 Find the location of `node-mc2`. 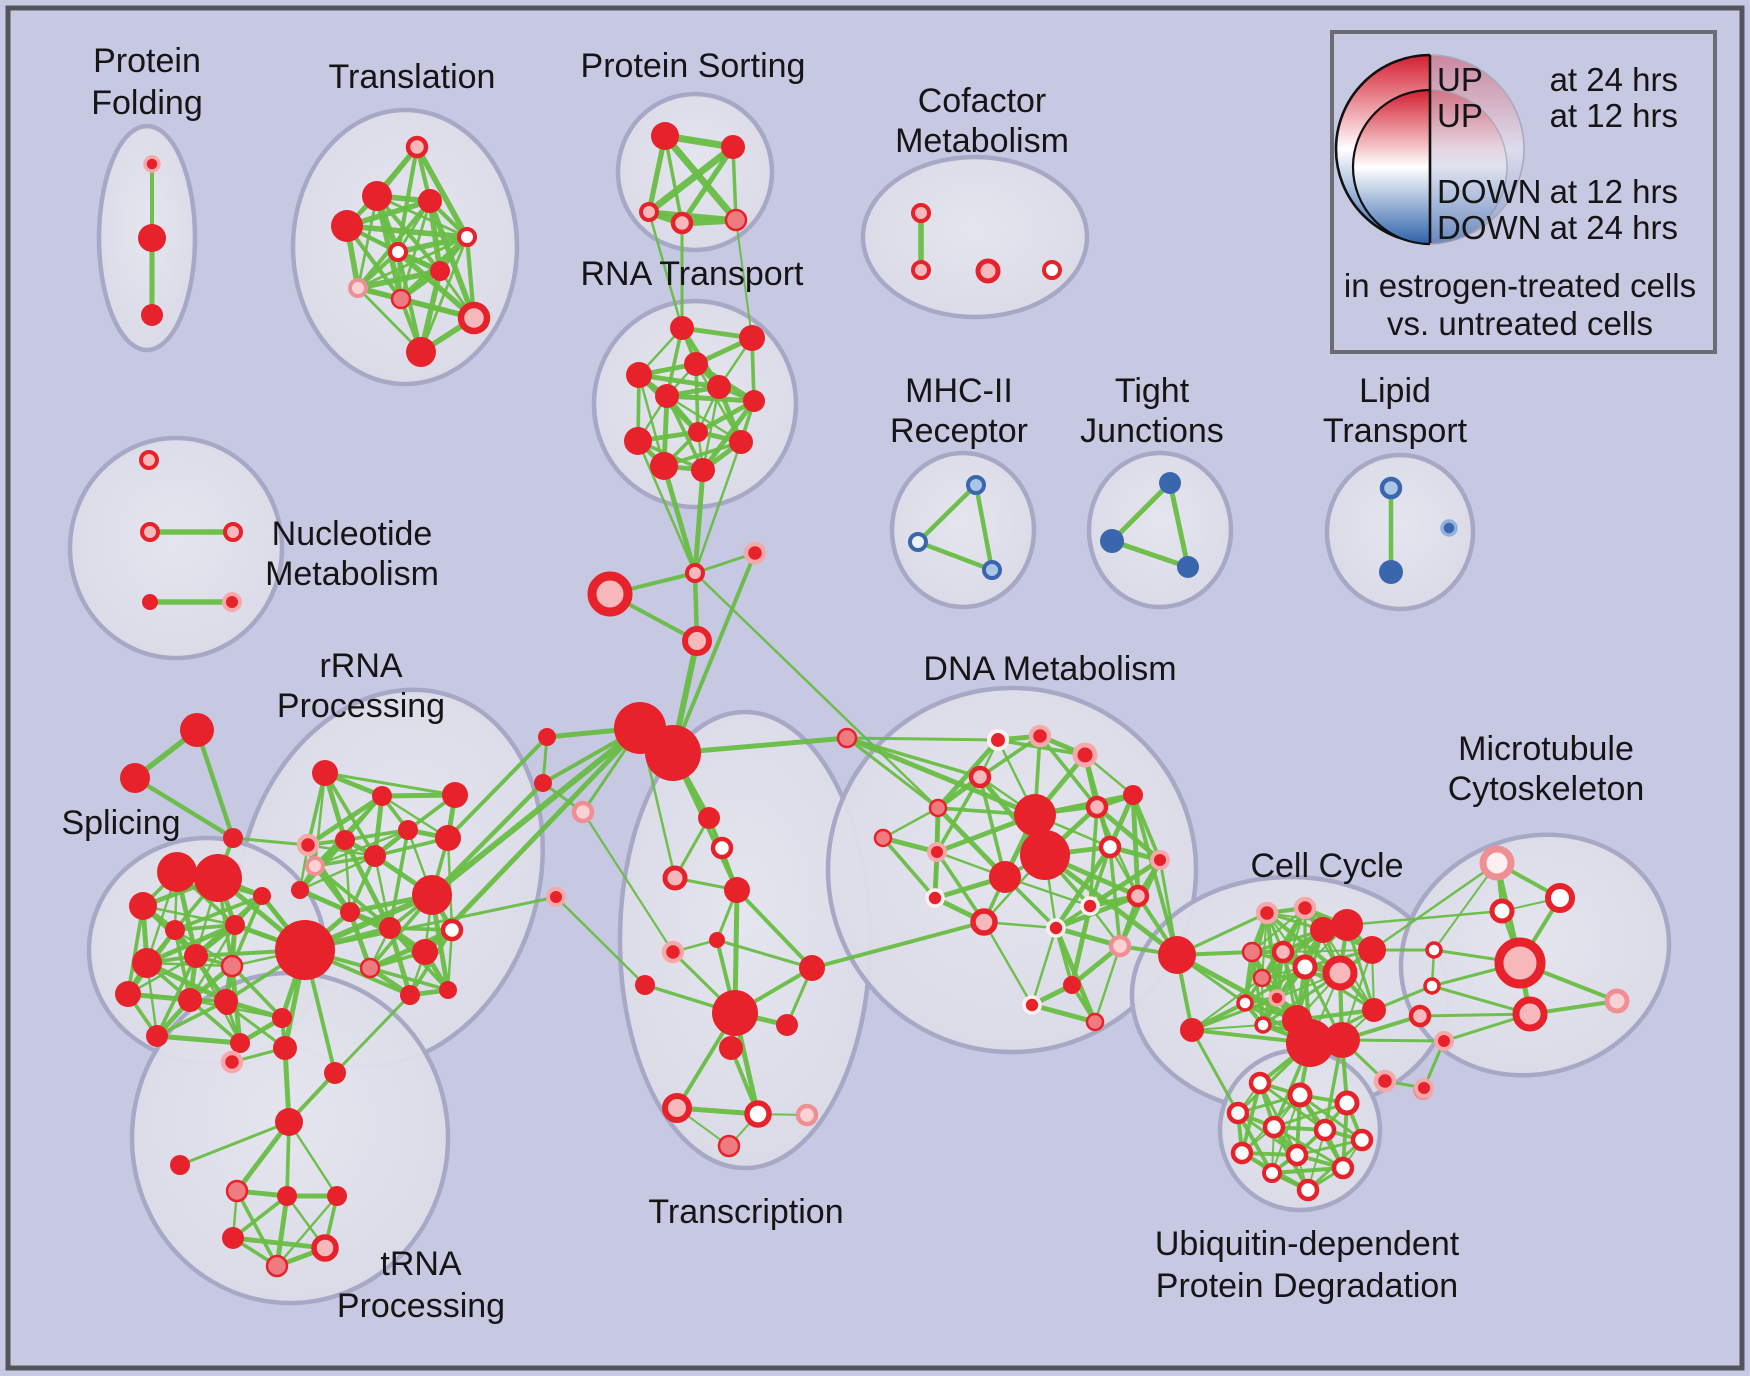

node-mc2 is located at coordinates (1560, 898).